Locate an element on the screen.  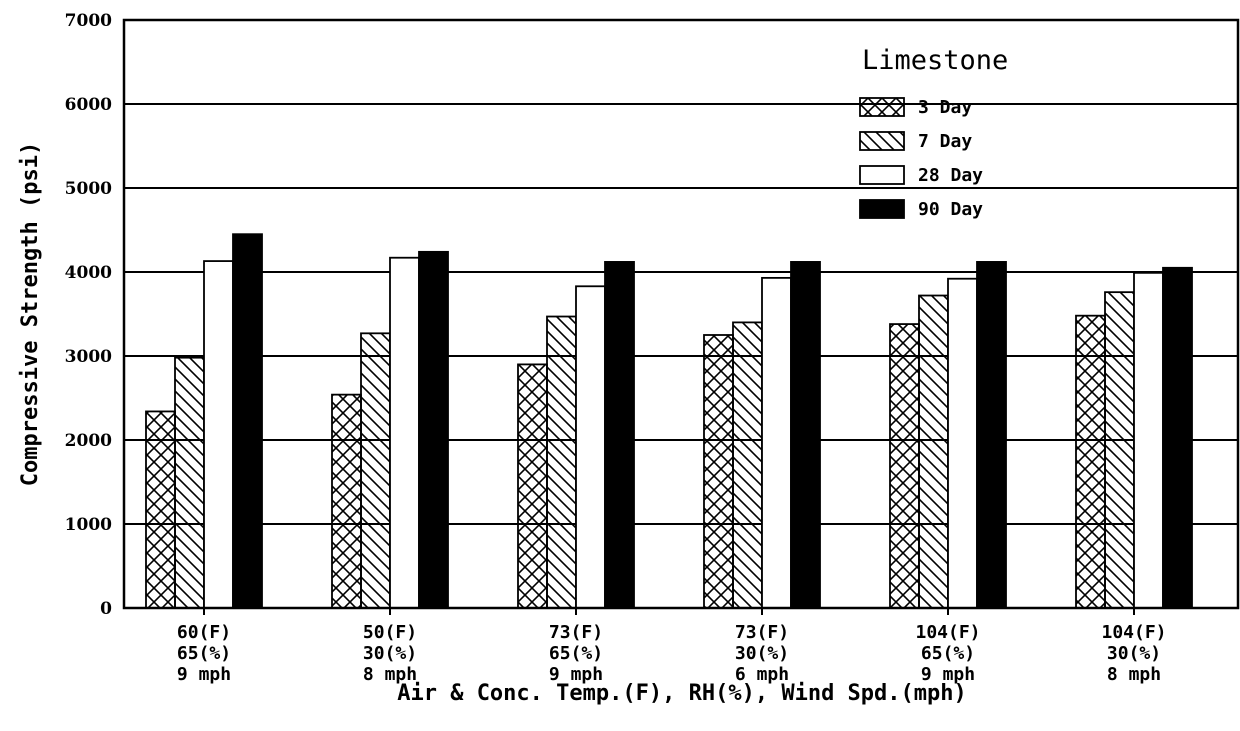
legend: Limestone 3 Day 7 Day 28 Day 90 Day is located at coordinates (933, 132).